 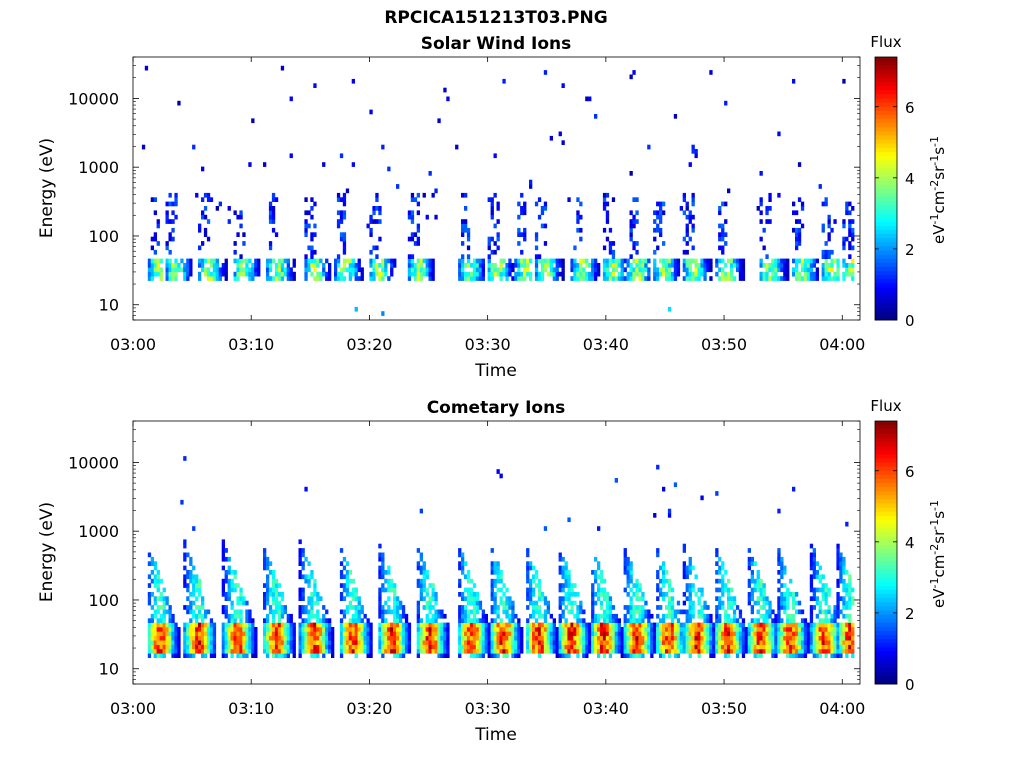 I want to click on x-tick-label: 04:00, so click(x=842, y=344).